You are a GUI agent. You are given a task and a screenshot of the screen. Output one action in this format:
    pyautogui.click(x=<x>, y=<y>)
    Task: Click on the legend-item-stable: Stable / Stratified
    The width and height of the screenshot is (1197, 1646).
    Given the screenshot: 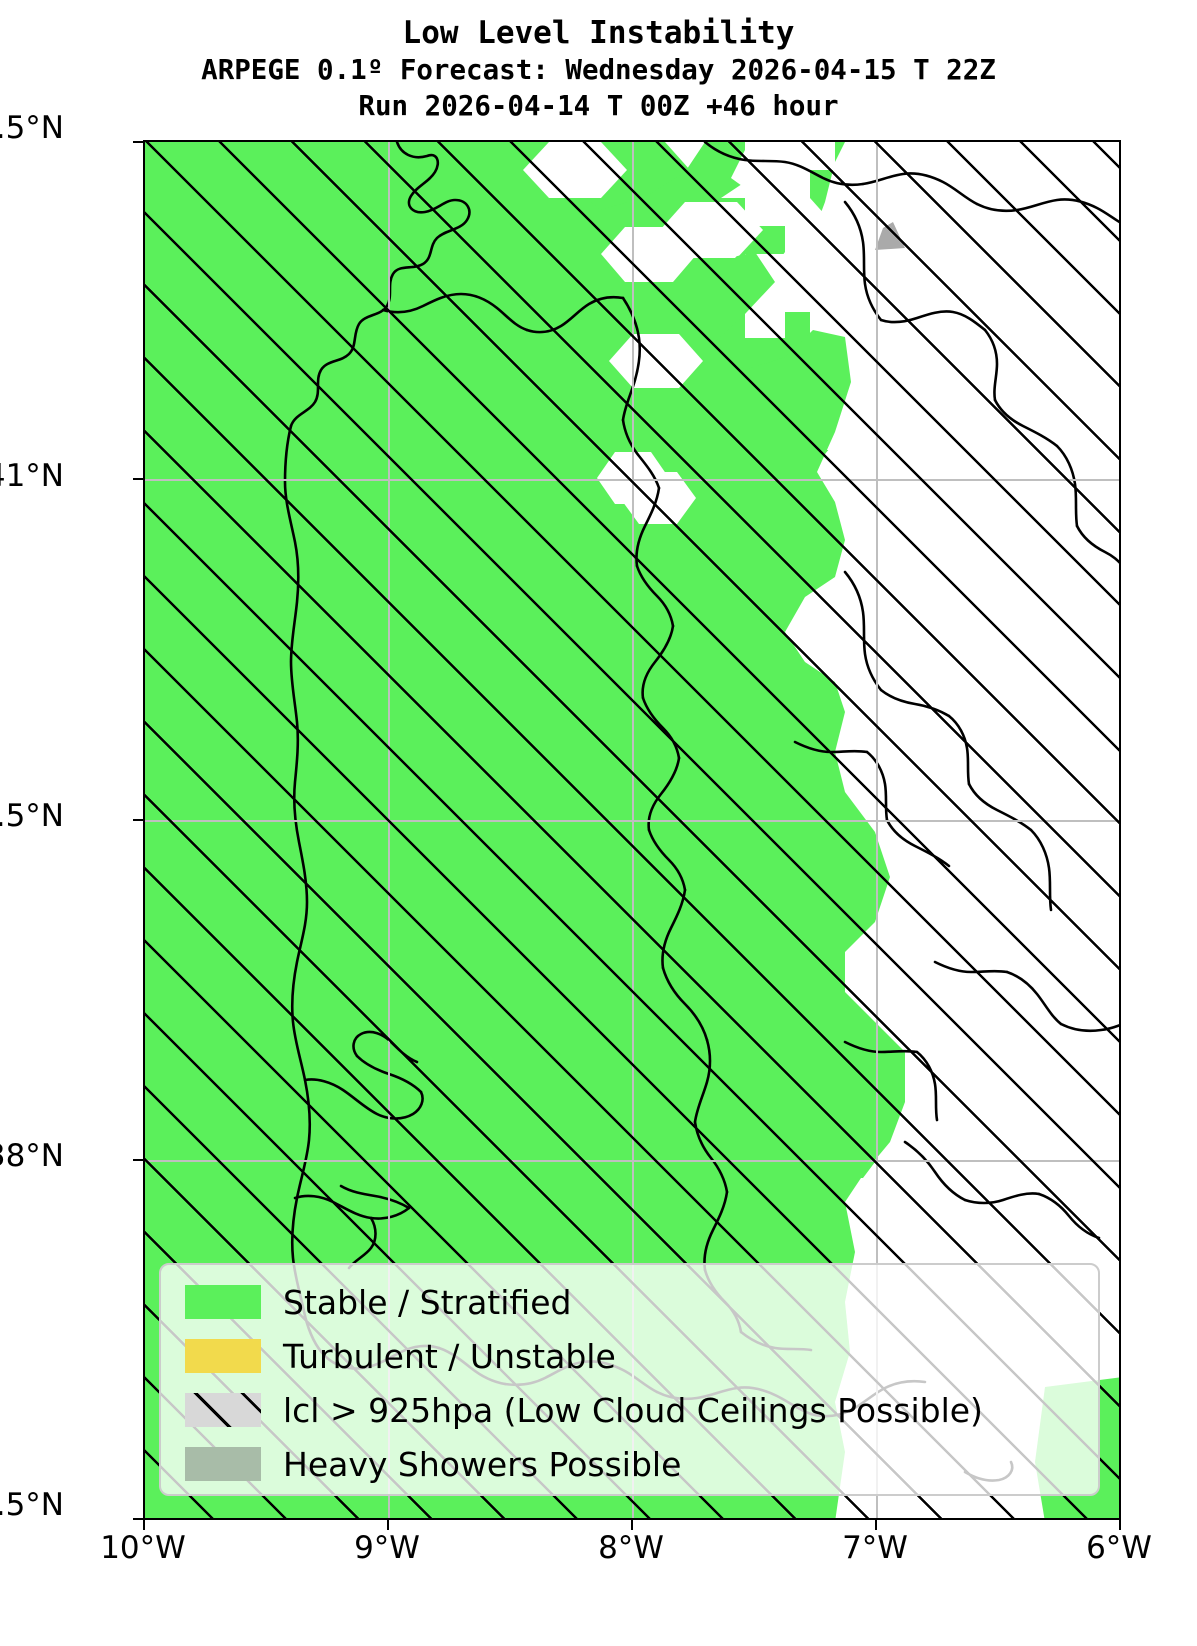 What is the action you would take?
    pyautogui.click(x=641, y=1302)
    